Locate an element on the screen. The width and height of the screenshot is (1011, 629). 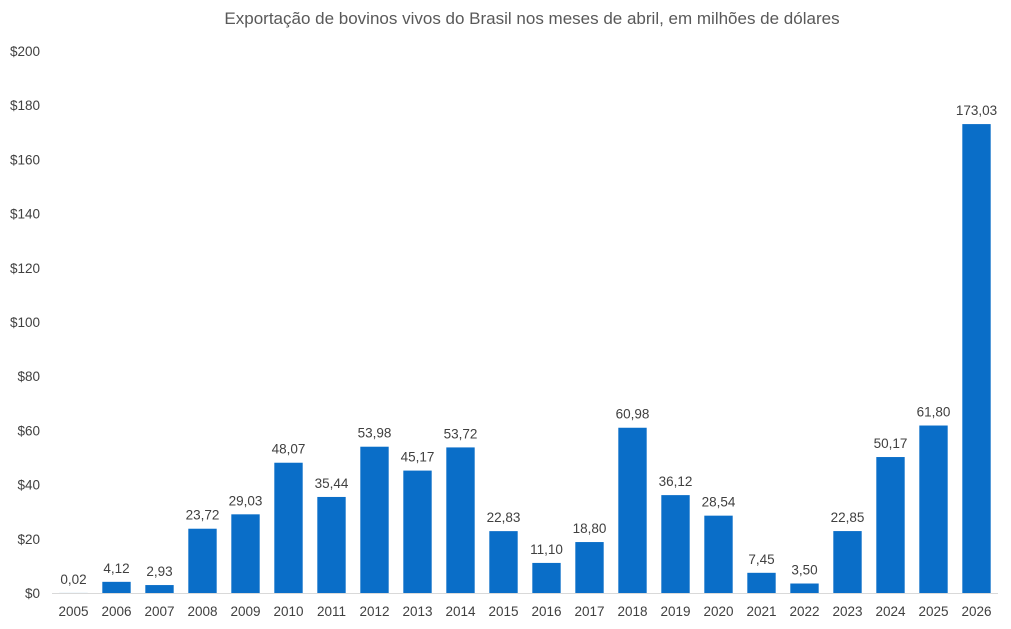
bar-2013 is located at coordinates (417, 531).